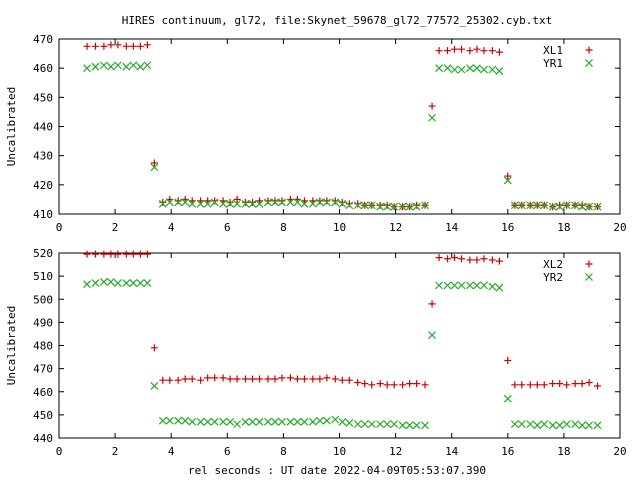  Describe the element at coordinates (227, 451) in the screenshot. I see `x-tick-label: 6` at that location.